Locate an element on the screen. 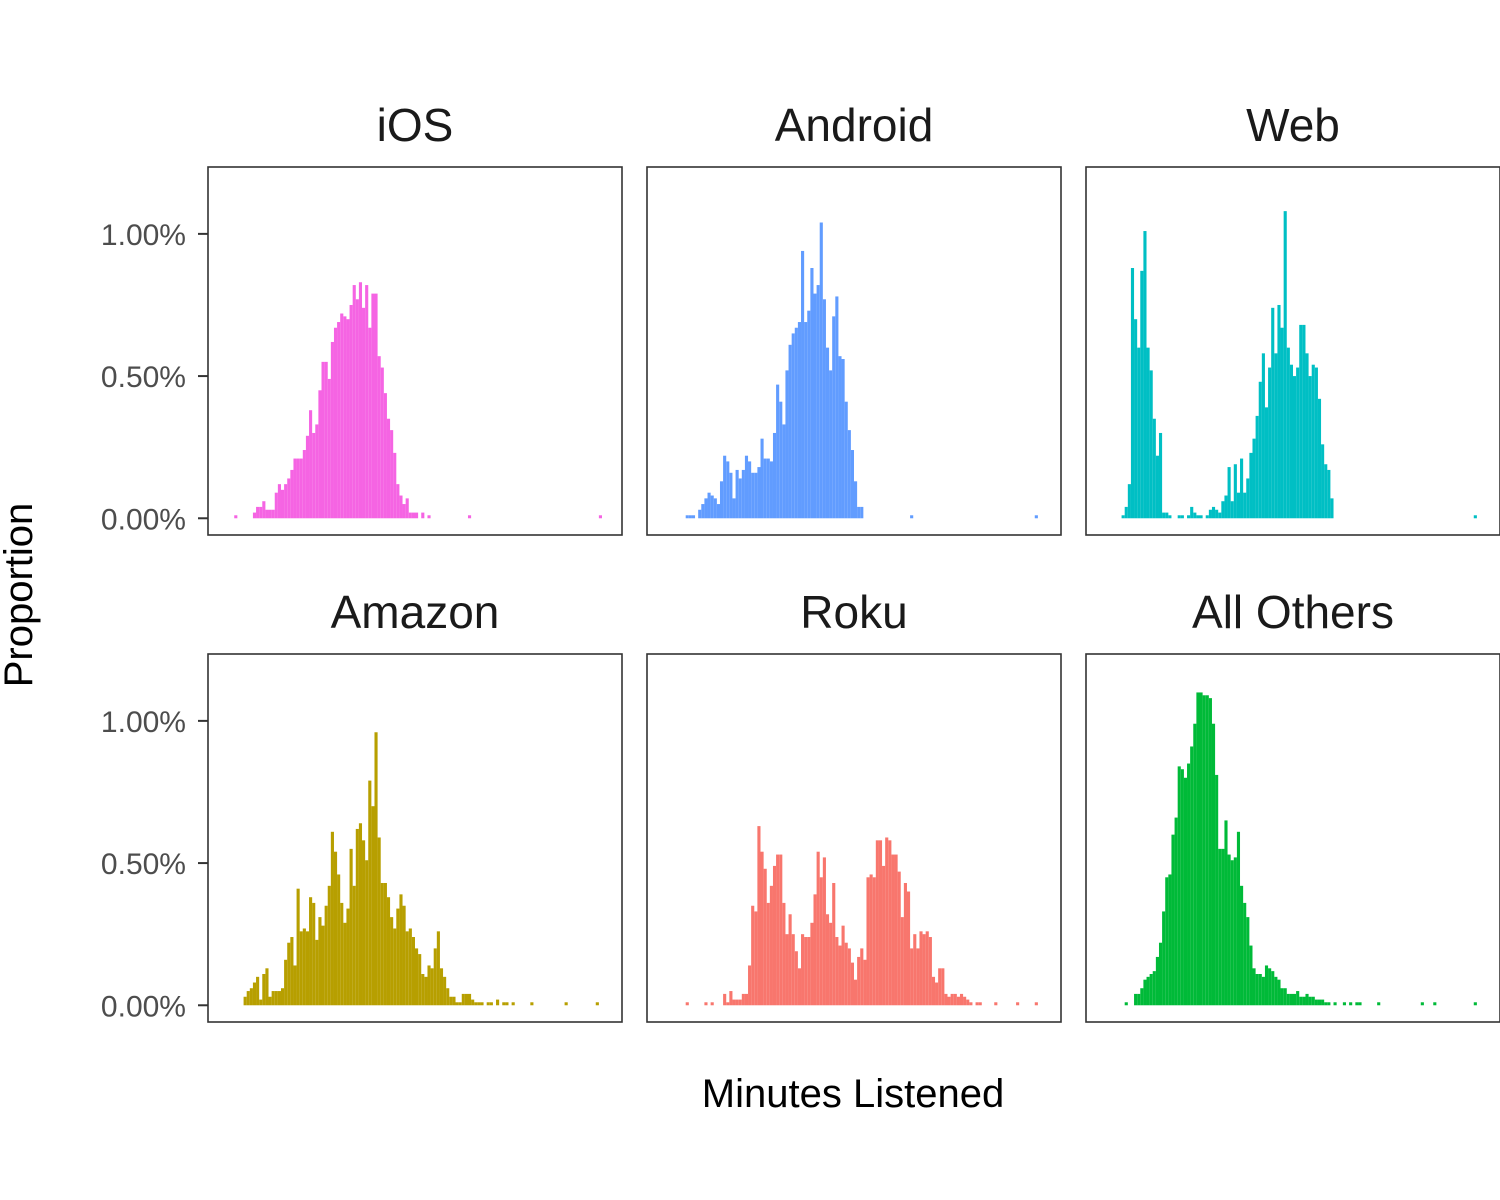 This screenshot has height=1200, width=1500. facet-title: Amazon is located at coordinates (415, 612).